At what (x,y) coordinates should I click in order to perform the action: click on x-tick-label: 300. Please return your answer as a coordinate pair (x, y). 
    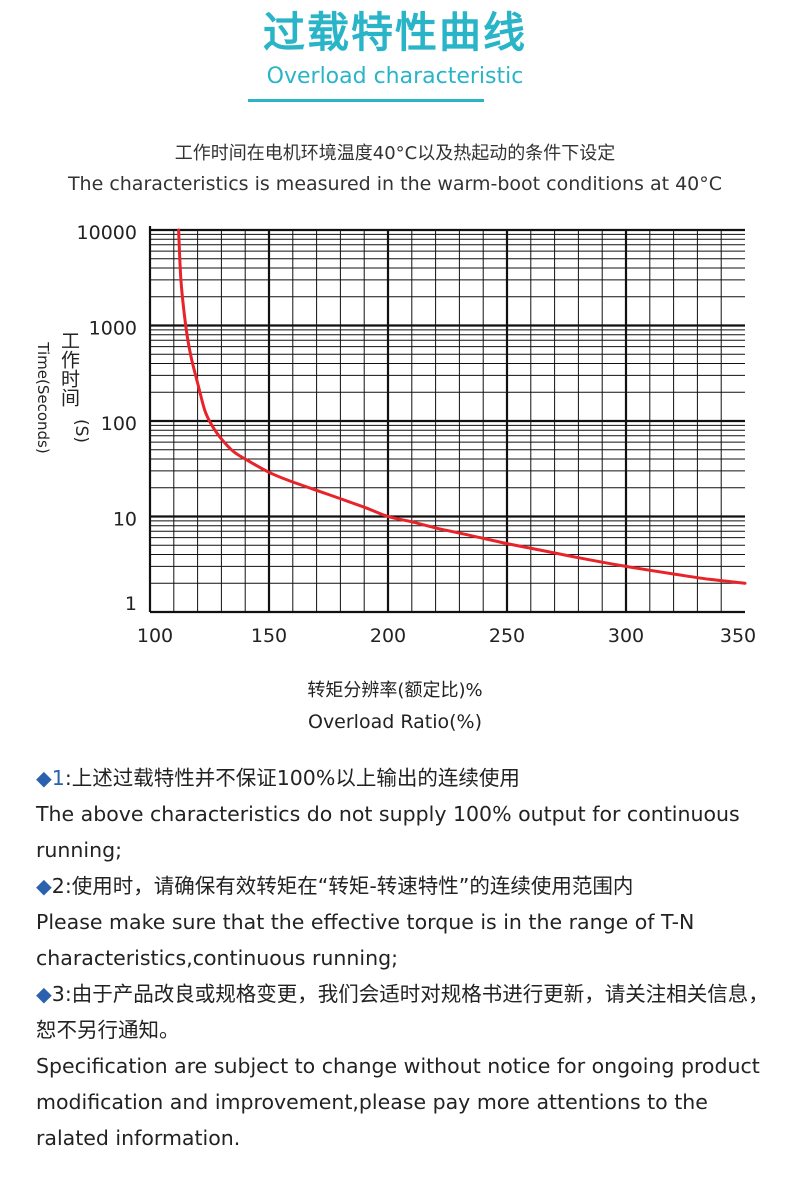
    Looking at the image, I should click on (626, 636).